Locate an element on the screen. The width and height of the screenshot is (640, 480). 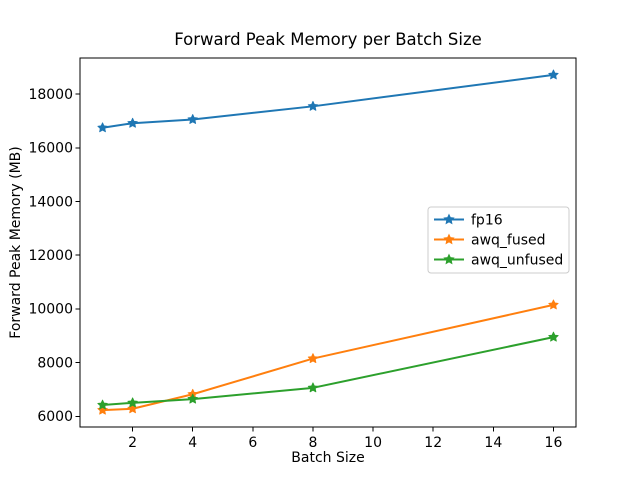
legend-label-awq_fused: awq_fused is located at coordinates (508, 240).